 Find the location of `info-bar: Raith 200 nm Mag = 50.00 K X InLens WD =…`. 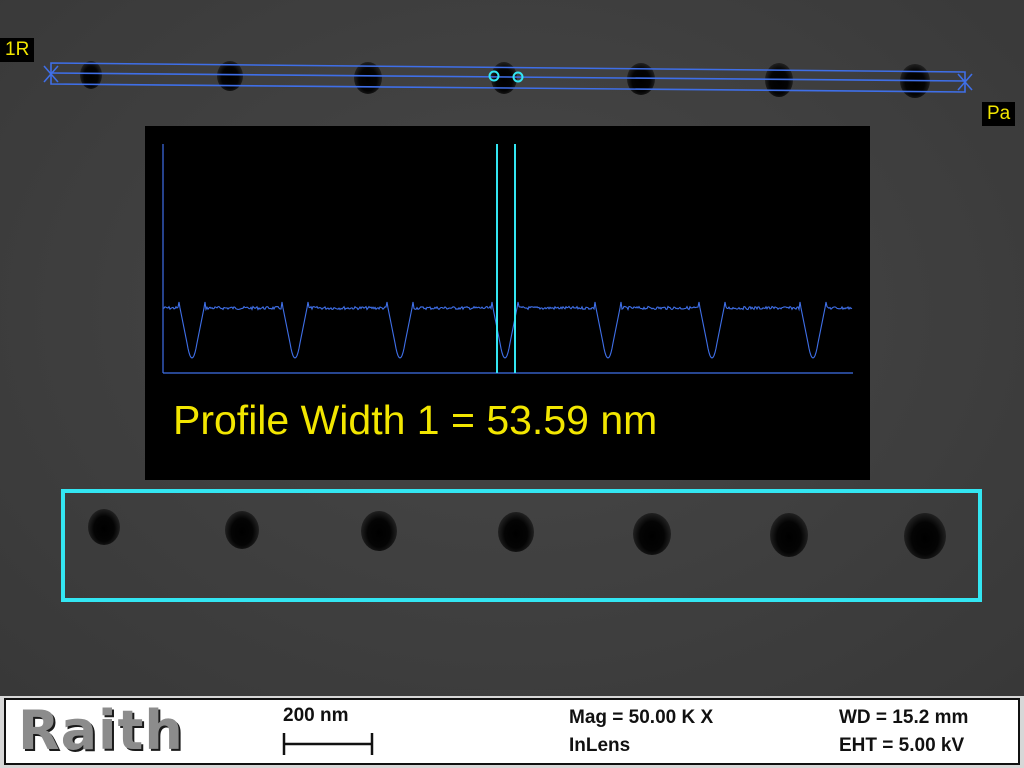

info-bar: Raith 200 nm Mag = 50.00 K X InLens WD =… is located at coordinates (512, 732).